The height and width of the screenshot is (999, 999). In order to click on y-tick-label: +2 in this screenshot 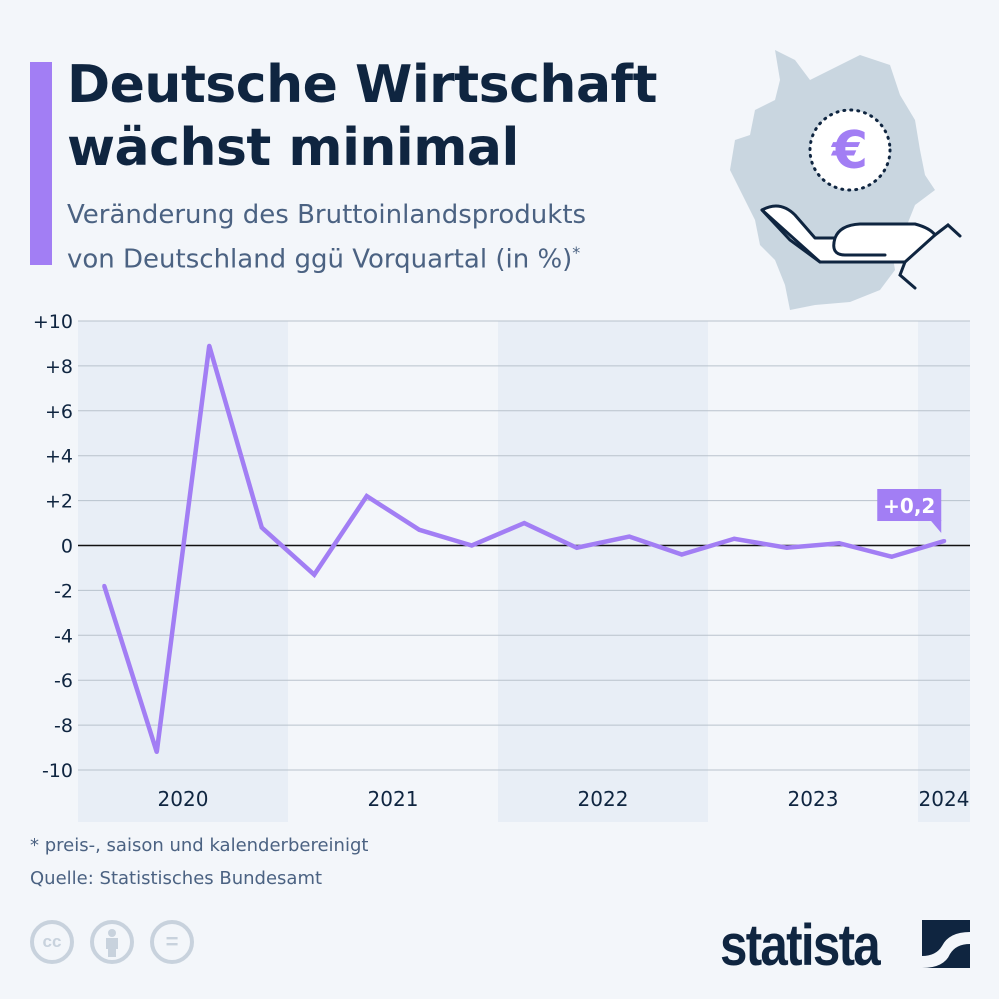, I will do `click(59, 502)`.